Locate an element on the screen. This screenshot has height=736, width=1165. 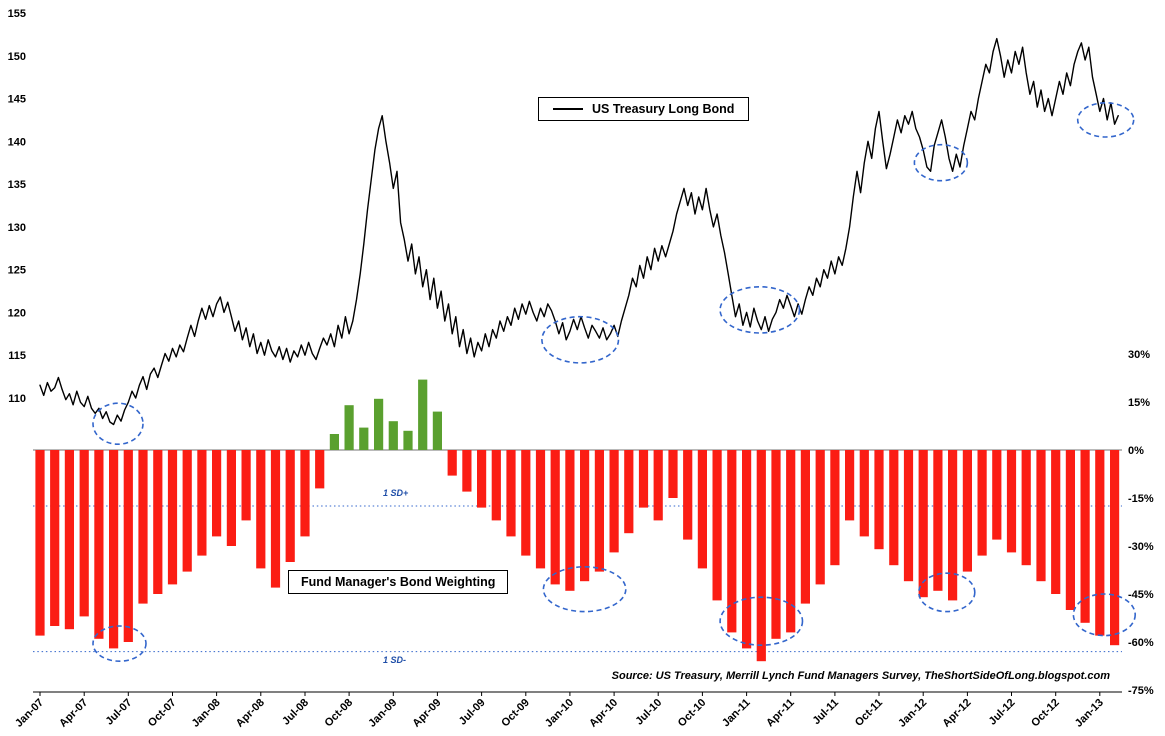
svg-text: Oct-08 is located at coordinates (339, 713).